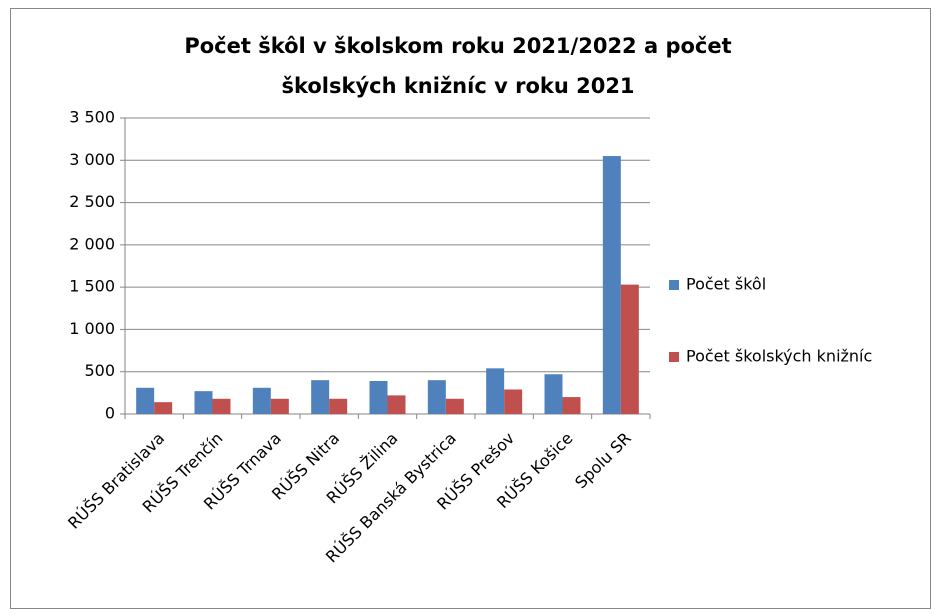 The width and height of the screenshot is (936, 614). I want to click on legend-label: Počet školských knižníc, so click(779, 356).